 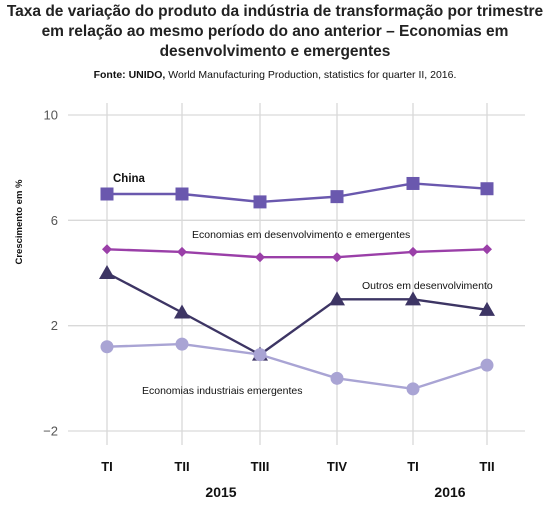 I want to click on y-tick-label: 10, so click(x=51, y=115).